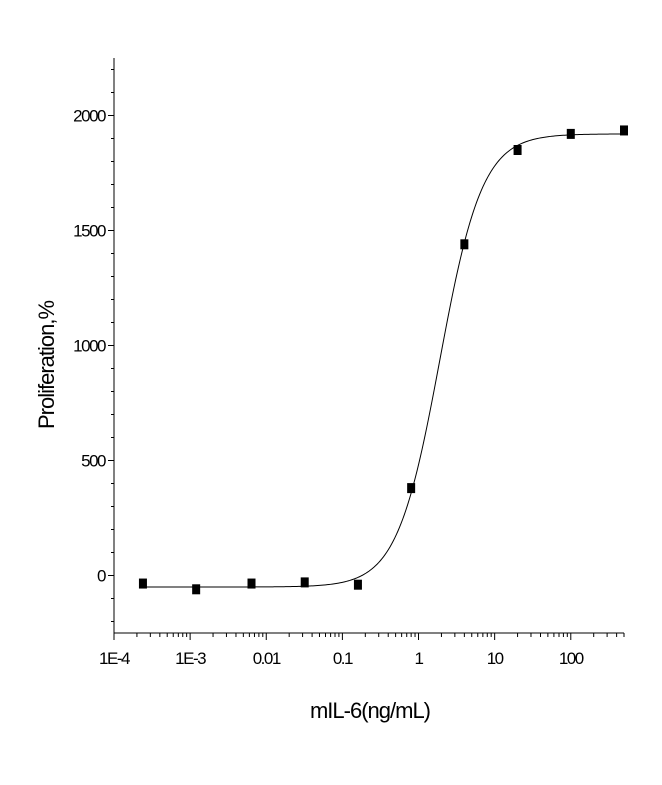 This screenshot has height=785, width=662. I want to click on x-tick-label: 1, so click(419, 658).